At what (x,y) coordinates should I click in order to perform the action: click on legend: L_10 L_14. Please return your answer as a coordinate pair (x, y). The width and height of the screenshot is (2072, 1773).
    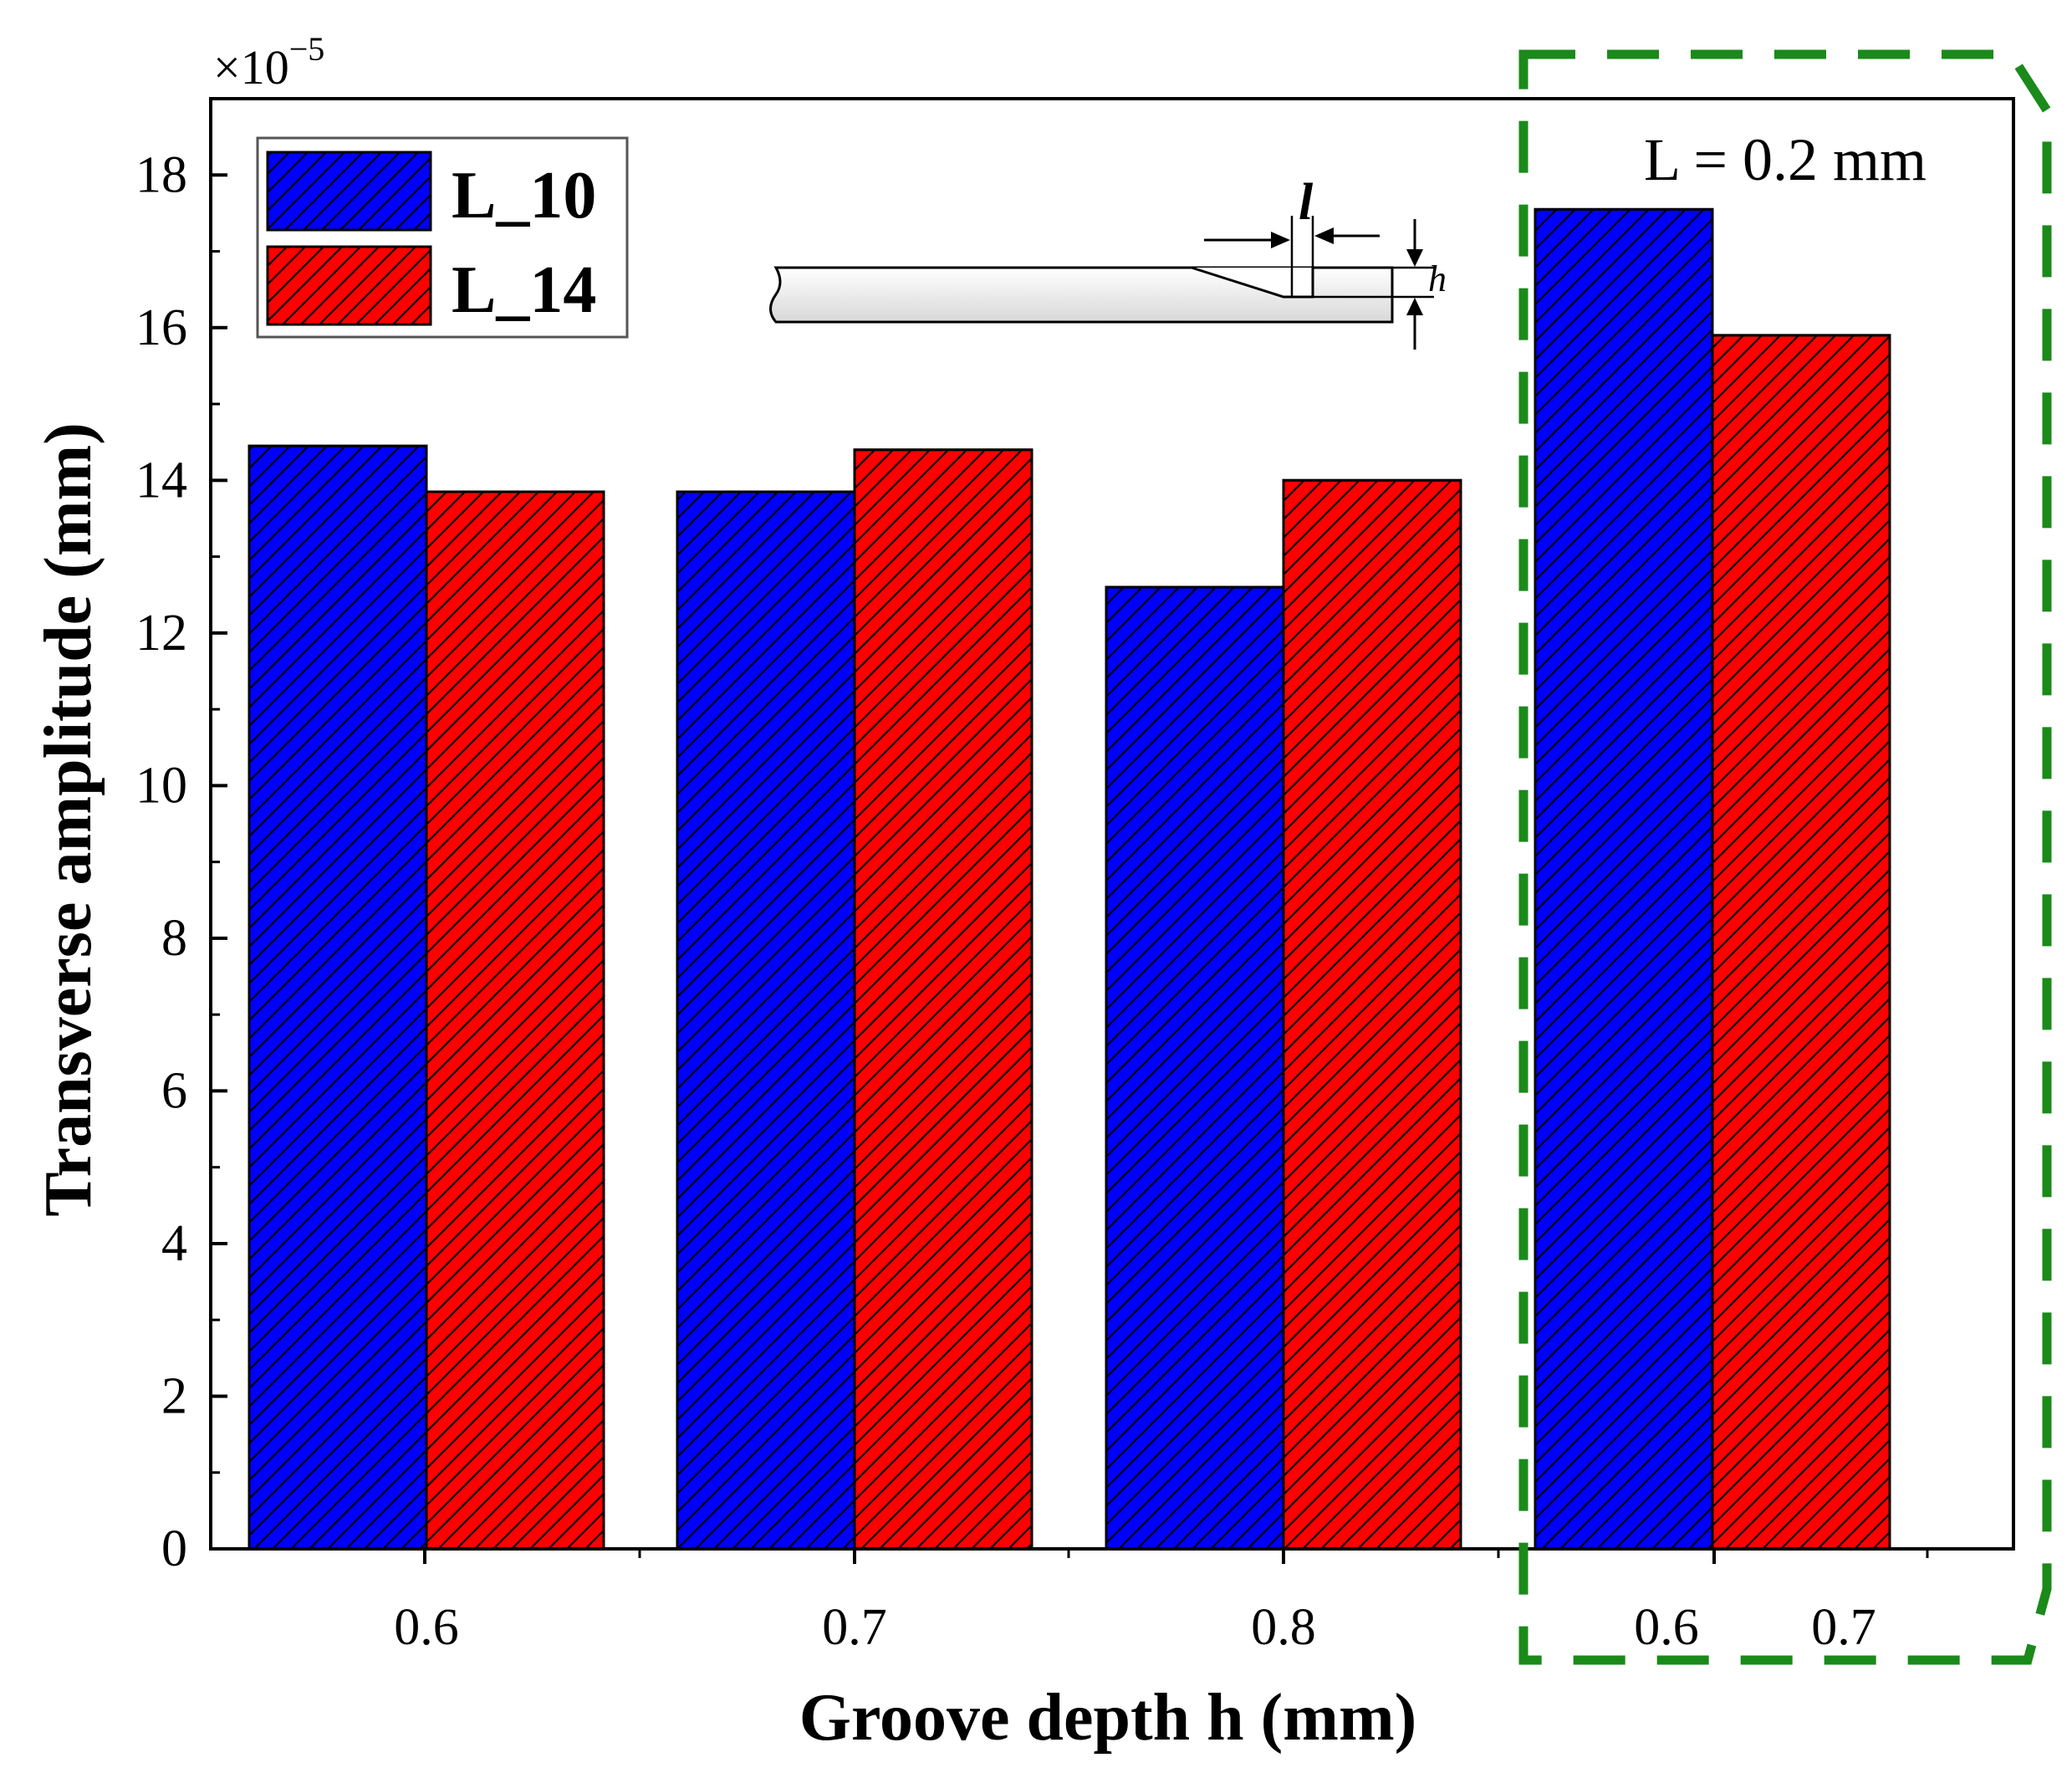
    Looking at the image, I should click on (443, 237).